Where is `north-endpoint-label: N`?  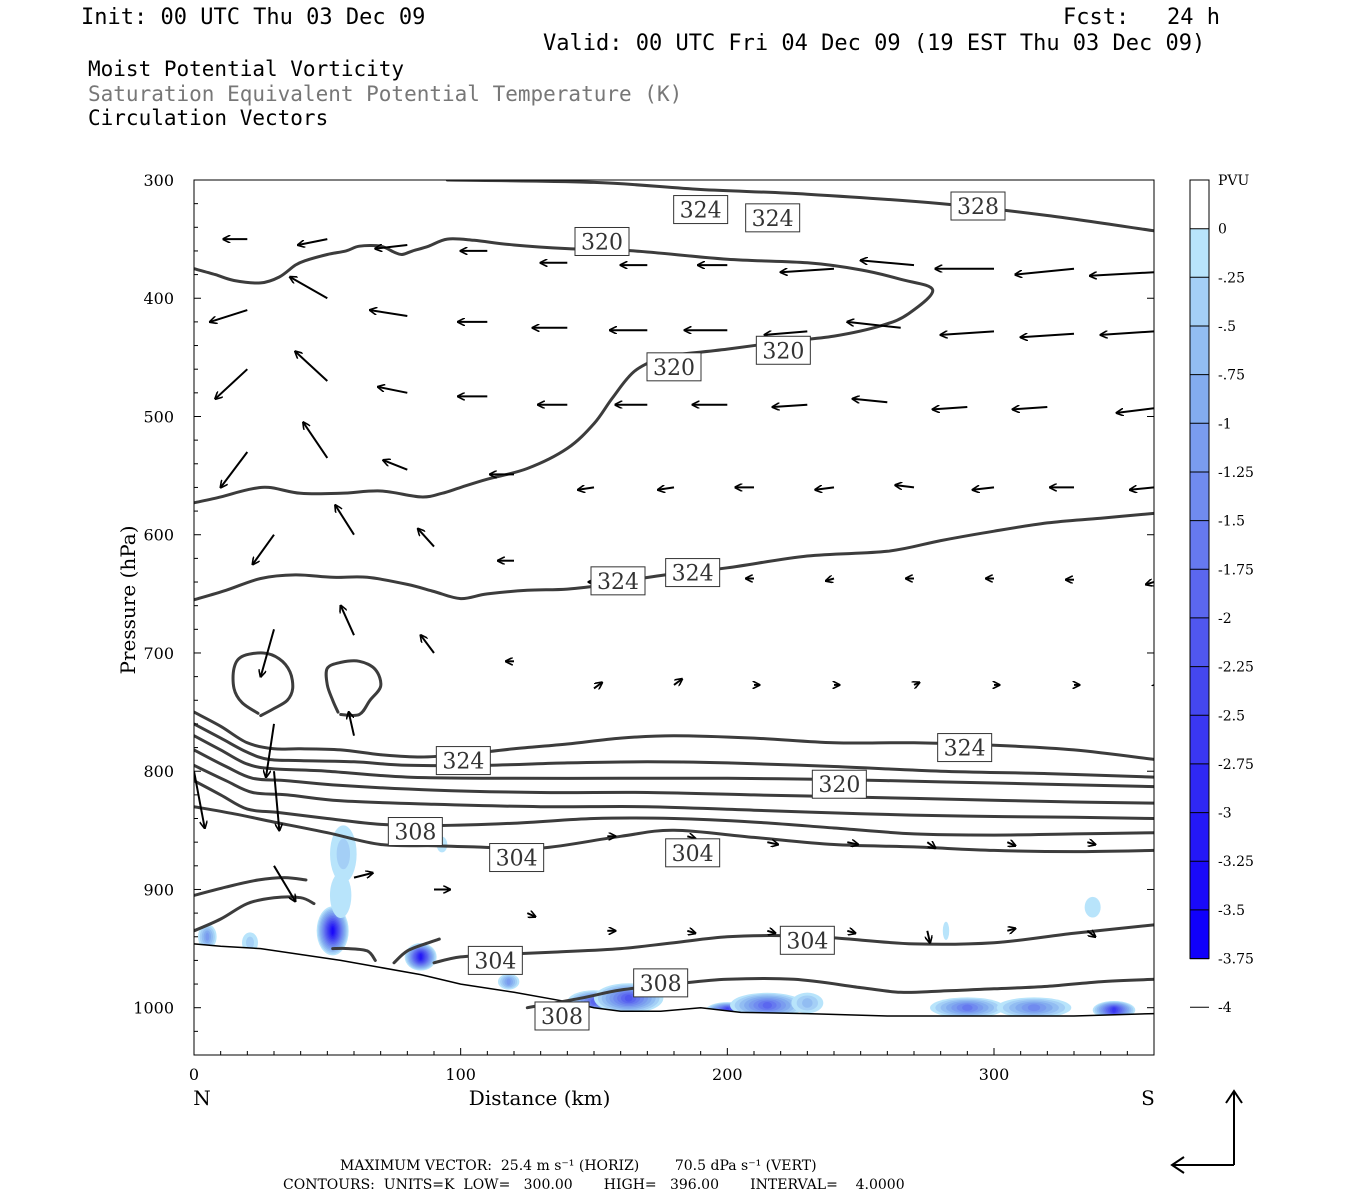 north-endpoint-label: N is located at coordinates (202, 1098).